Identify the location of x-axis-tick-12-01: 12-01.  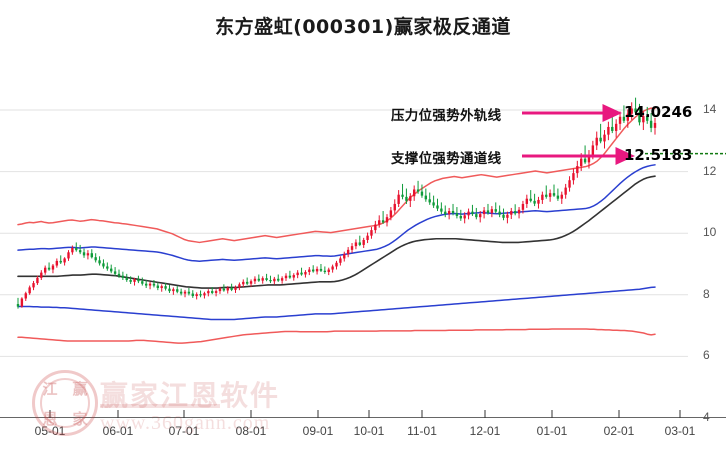
(485, 431).